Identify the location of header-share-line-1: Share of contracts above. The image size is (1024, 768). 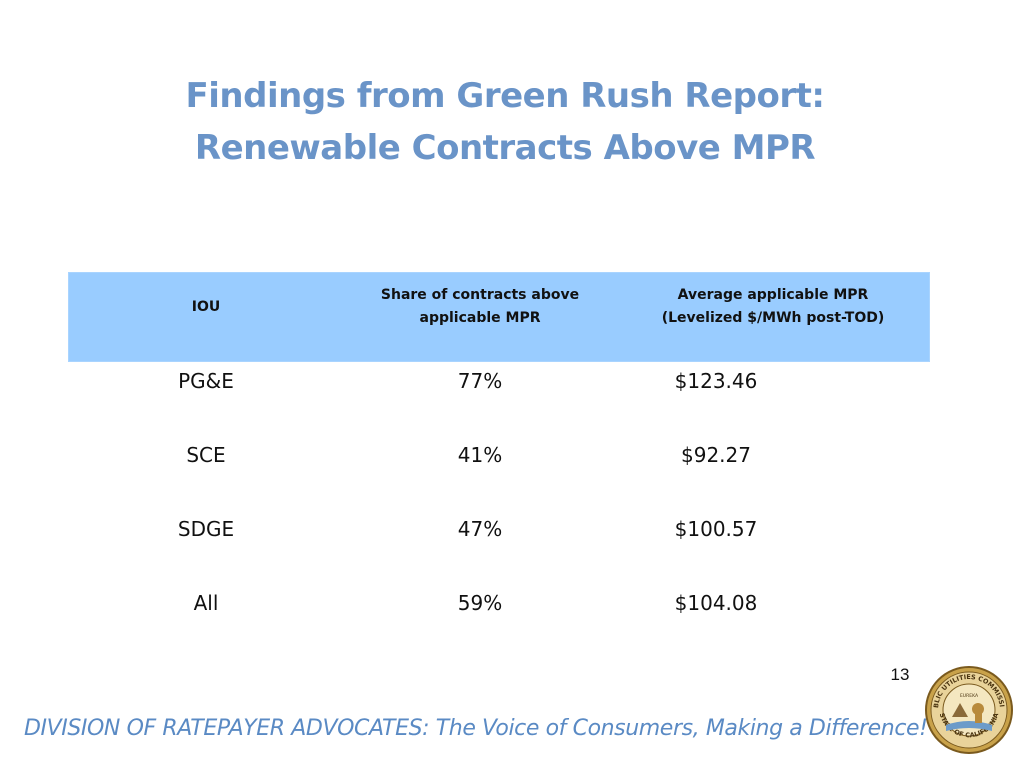
(480, 295).